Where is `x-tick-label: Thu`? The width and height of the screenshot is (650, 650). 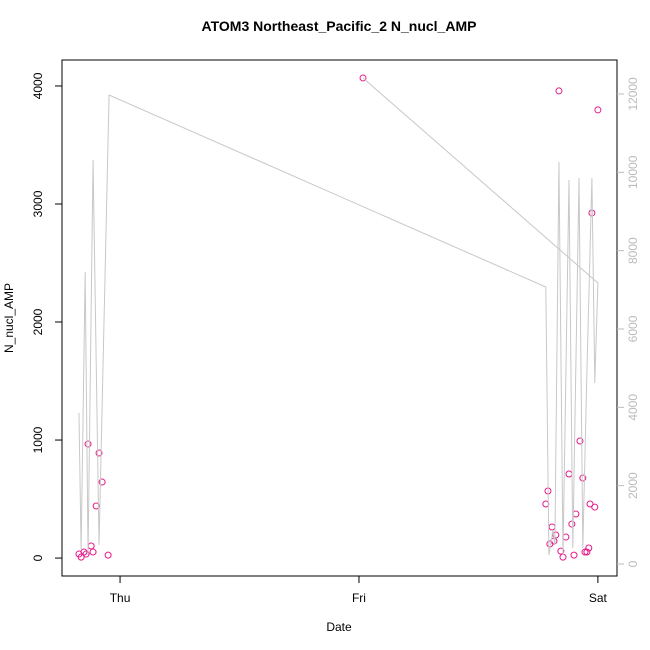 x-tick-label: Thu is located at coordinates (120, 598).